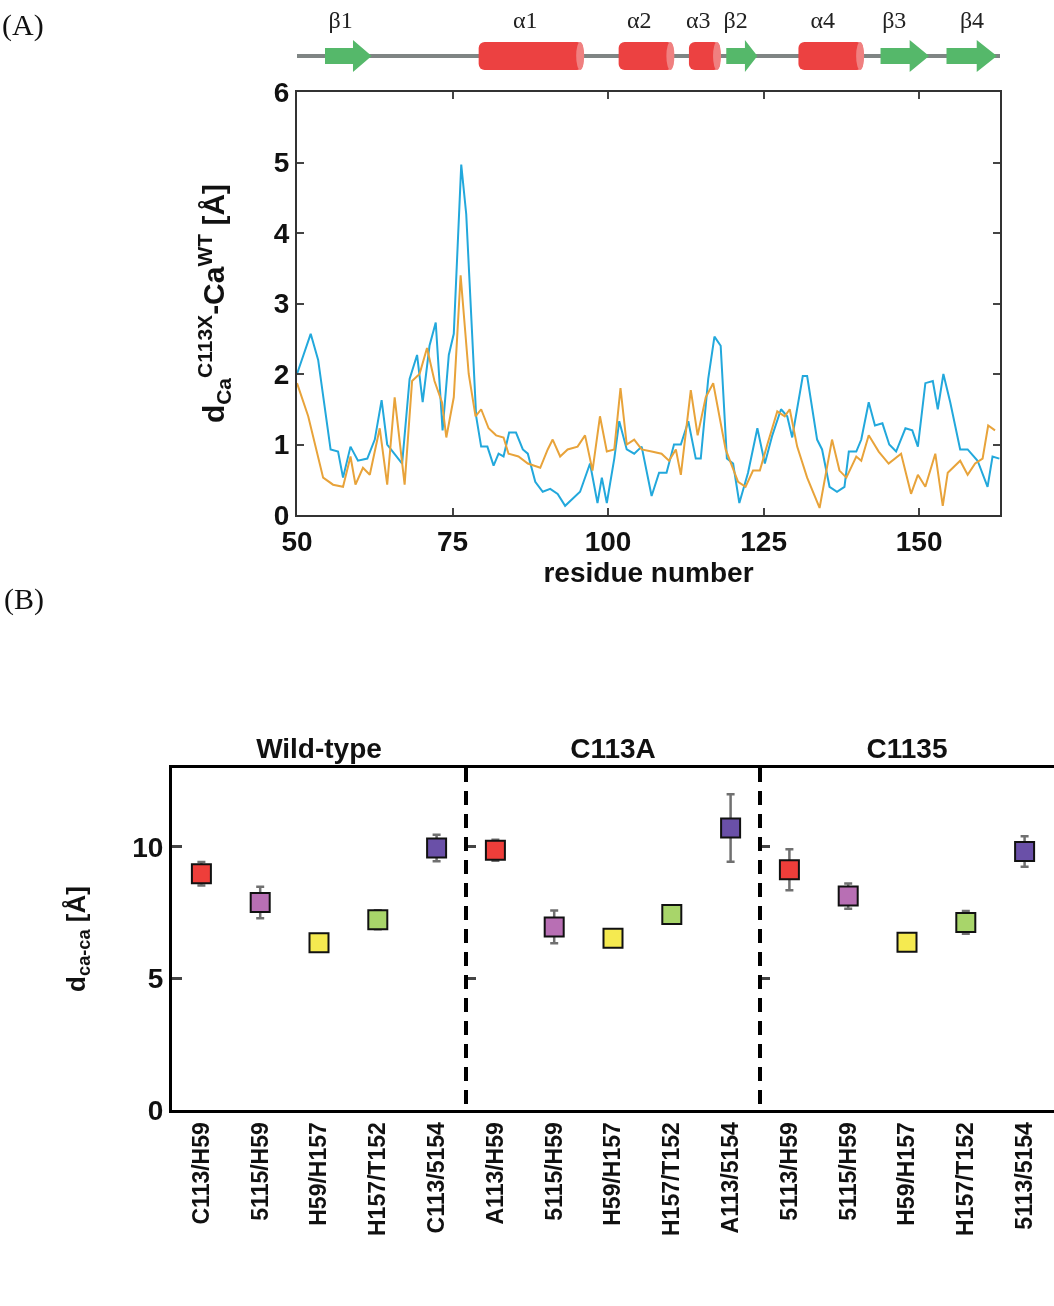  Describe the element at coordinates (148, 847) in the screenshot. I see `y-tick-label: 10` at that location.